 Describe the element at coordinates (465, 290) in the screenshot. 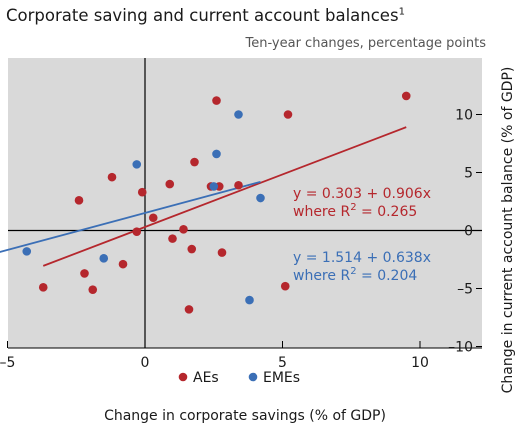

I see `y-tick-label: –5` at that location.